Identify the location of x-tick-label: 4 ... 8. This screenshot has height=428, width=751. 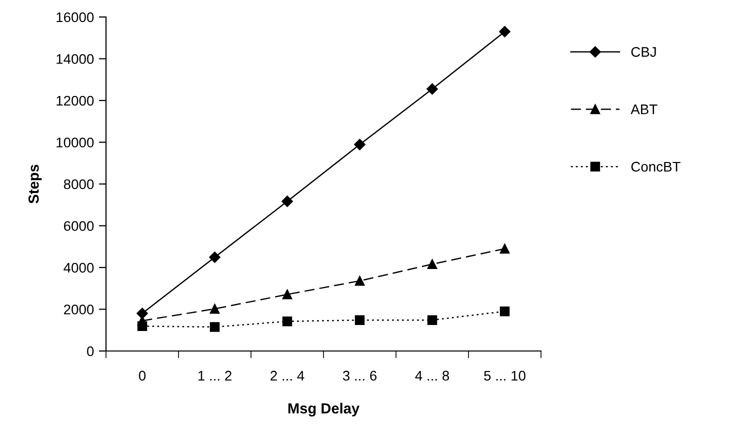
(432, 375).